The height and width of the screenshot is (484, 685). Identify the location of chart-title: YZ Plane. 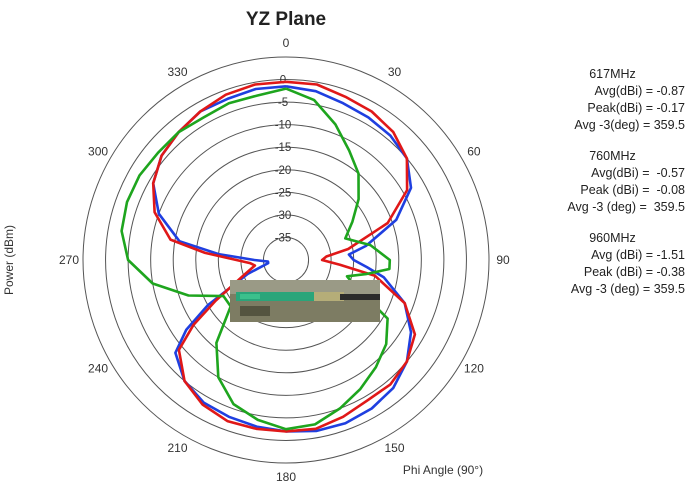
(286, 19).